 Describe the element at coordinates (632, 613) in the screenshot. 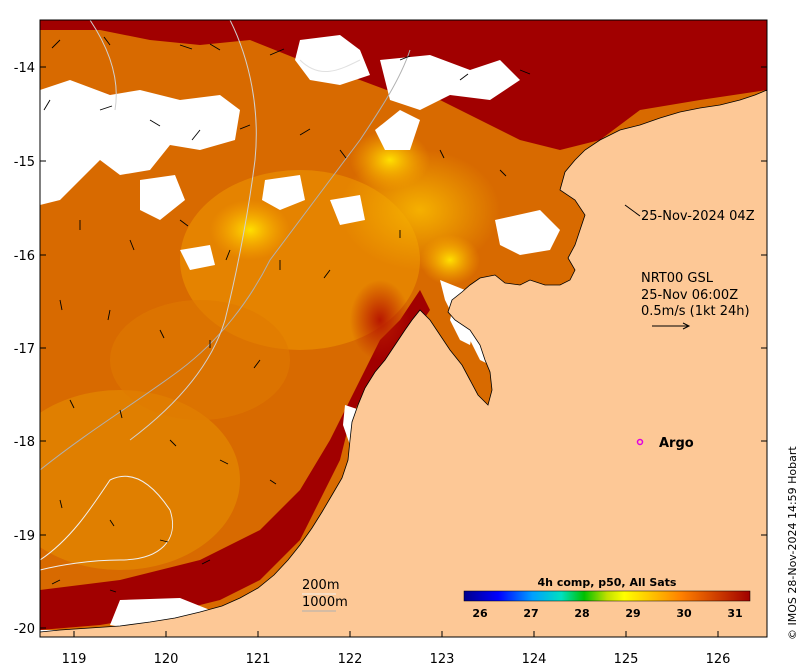

I see `colorbar-tick: 29` at that location.